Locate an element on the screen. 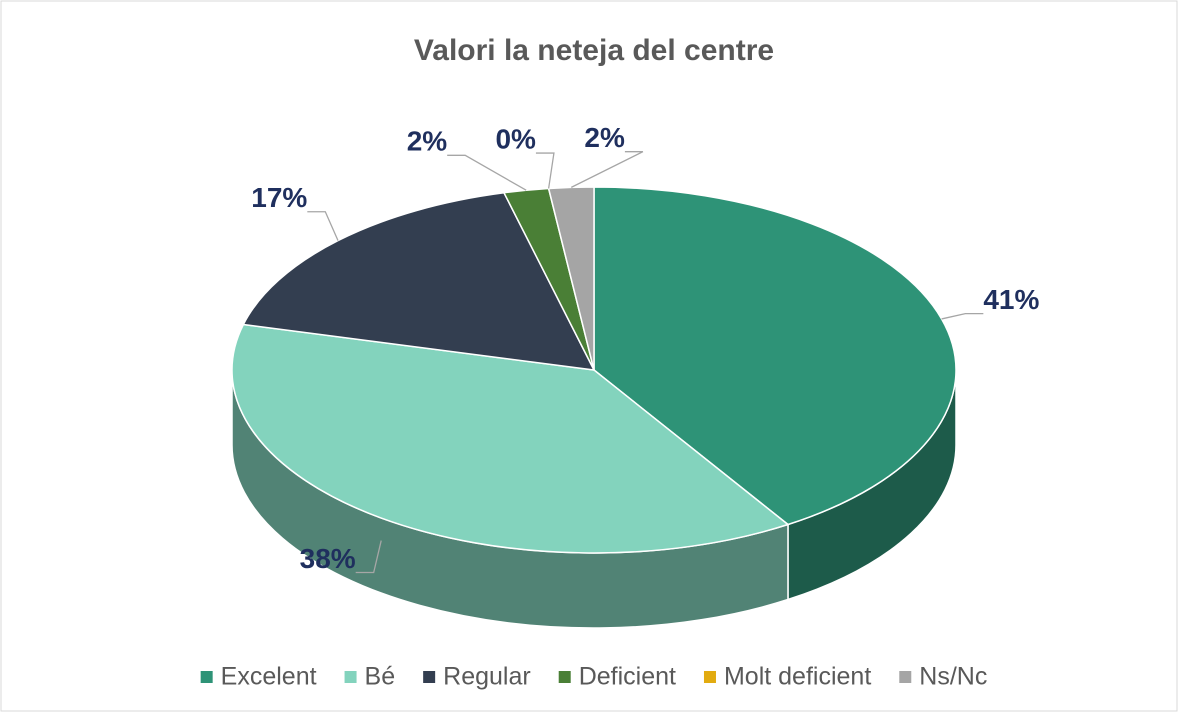 This screenshot has height=712, width=1178. legend-label: Molt deficient is located at coordinates (797, 677).